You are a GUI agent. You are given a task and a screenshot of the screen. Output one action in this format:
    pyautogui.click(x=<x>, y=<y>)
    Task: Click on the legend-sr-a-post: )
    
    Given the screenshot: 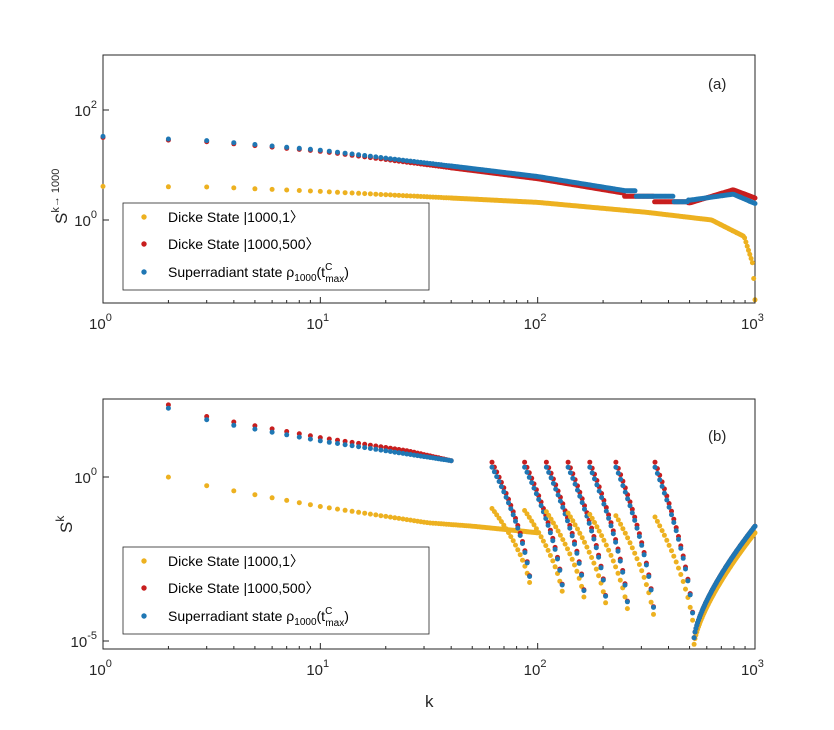 What is the action you would take?
    pyautogui.click(x=346, y=272)
    